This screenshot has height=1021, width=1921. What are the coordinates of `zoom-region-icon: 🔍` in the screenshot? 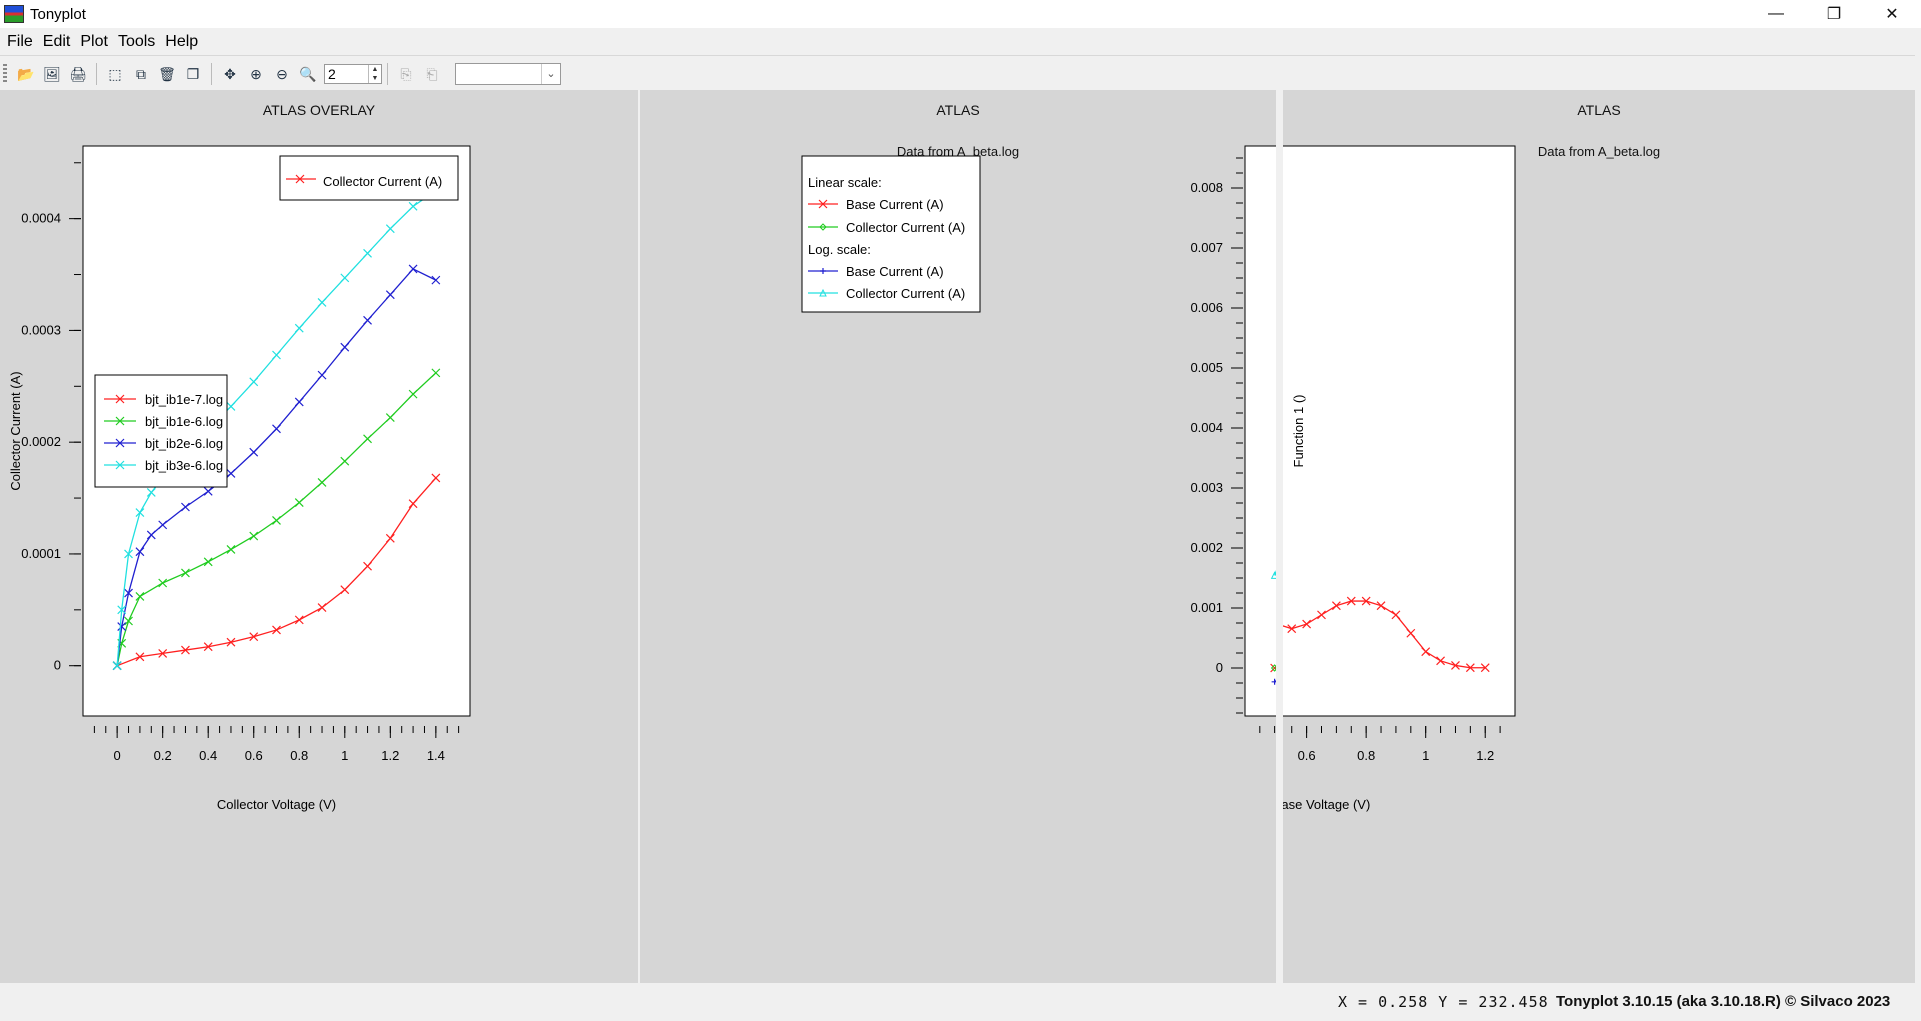 It's located at (308, 73).